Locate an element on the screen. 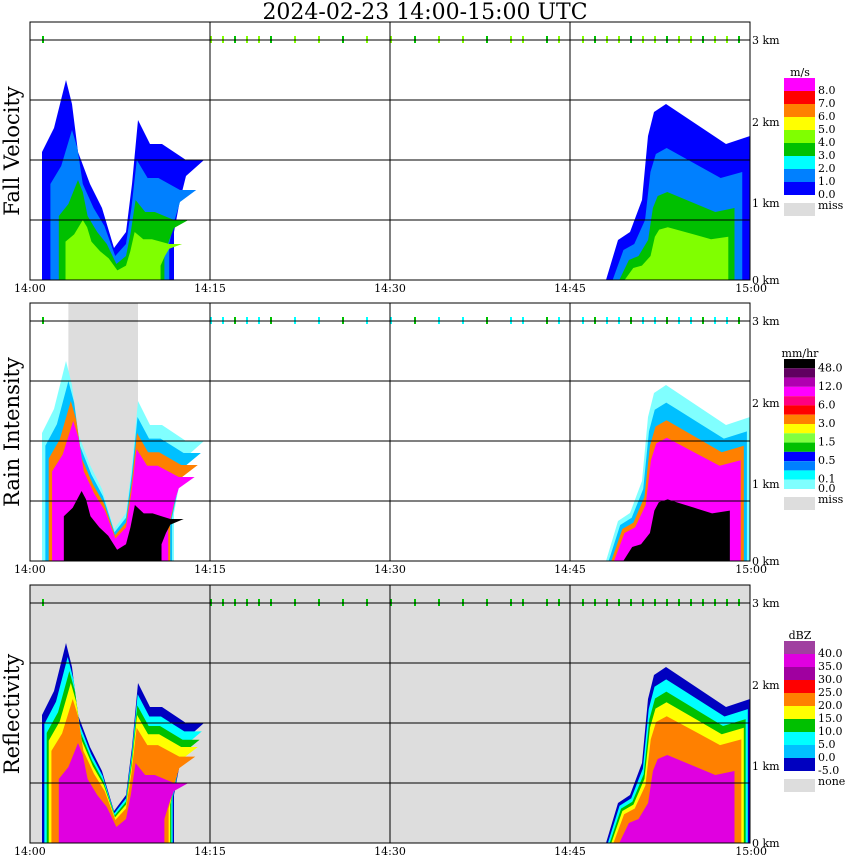  legend-value: 0.5 is located at coordinates (827, 460).